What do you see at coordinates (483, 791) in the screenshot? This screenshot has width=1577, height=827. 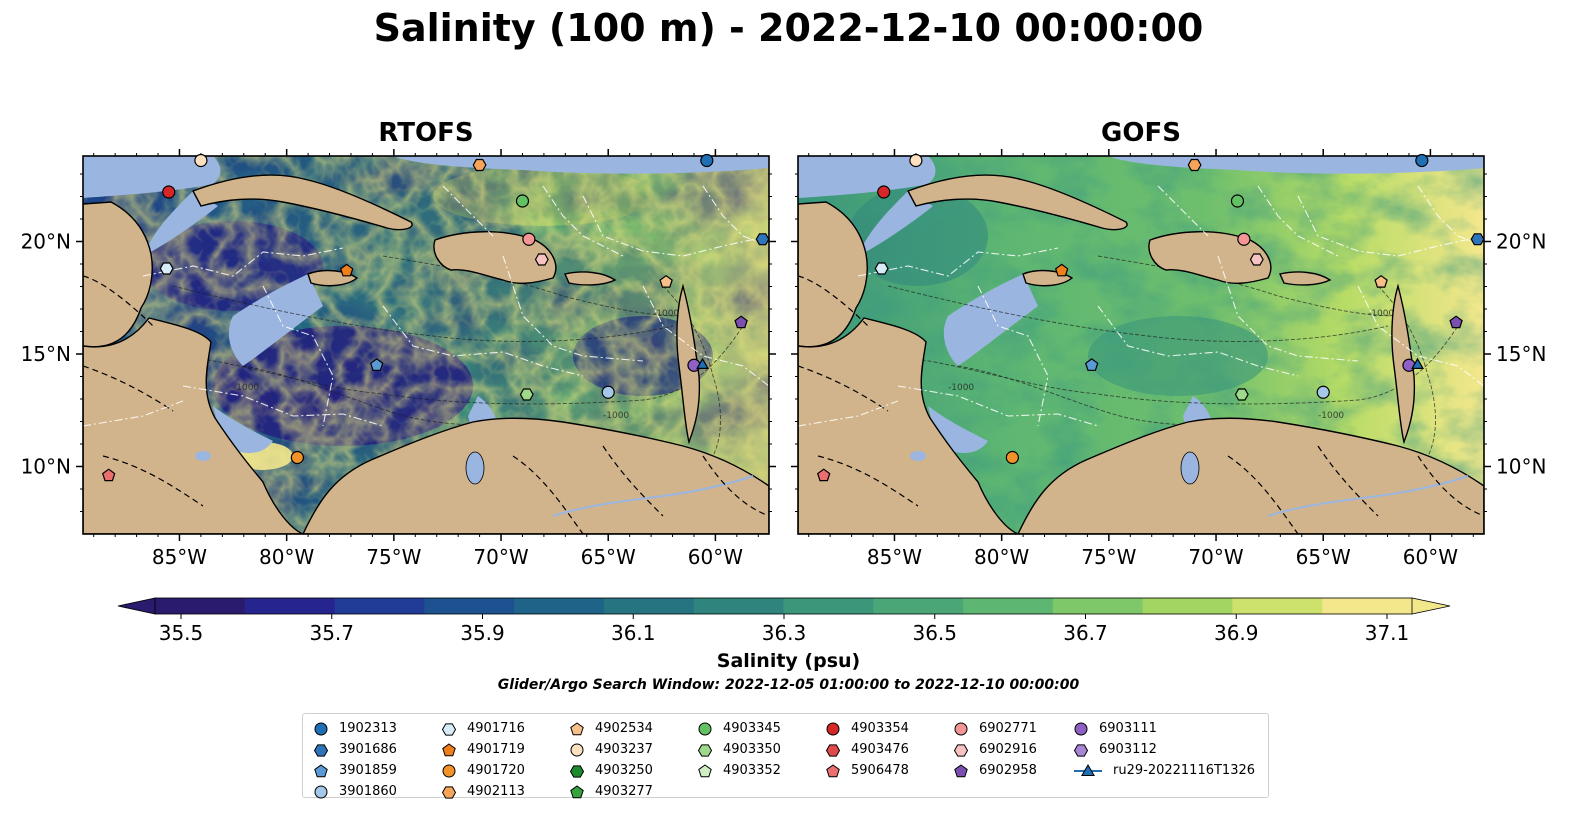 I see `legend-item: 4902113` at bounding box center [483, 791].